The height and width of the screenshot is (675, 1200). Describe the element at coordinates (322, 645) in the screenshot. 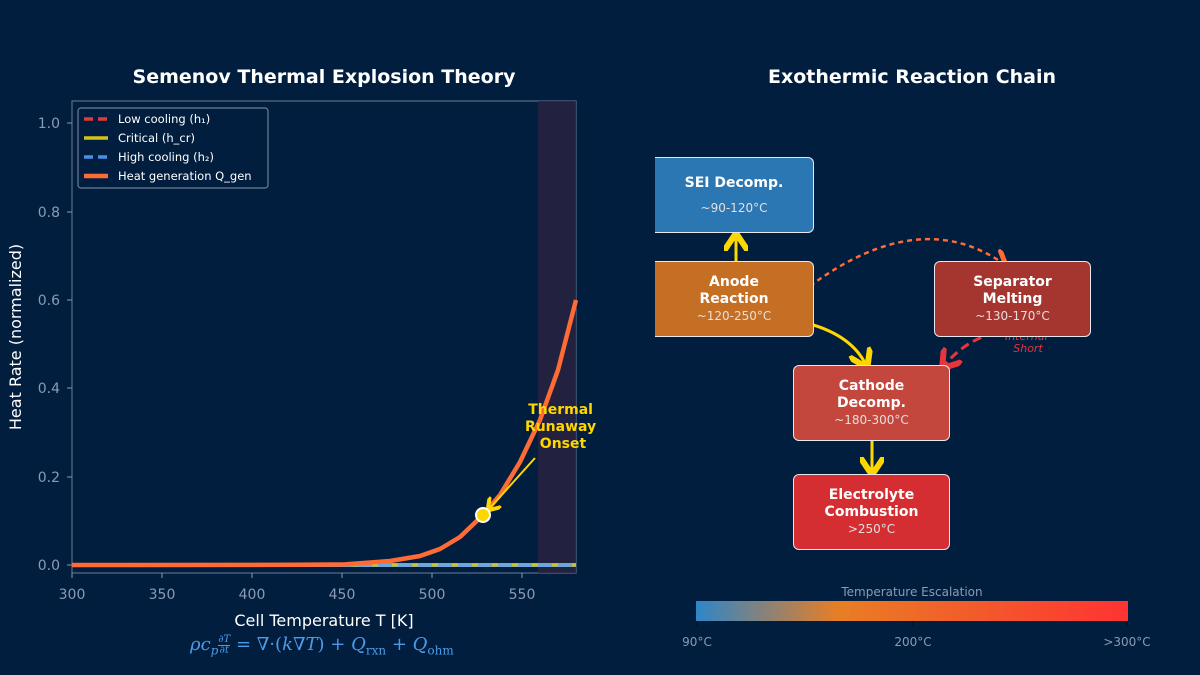

I see `heat-equation: ρcp ∂T ∂t = ∇·(k∇T) + Qrxn + Qohm` at that location.